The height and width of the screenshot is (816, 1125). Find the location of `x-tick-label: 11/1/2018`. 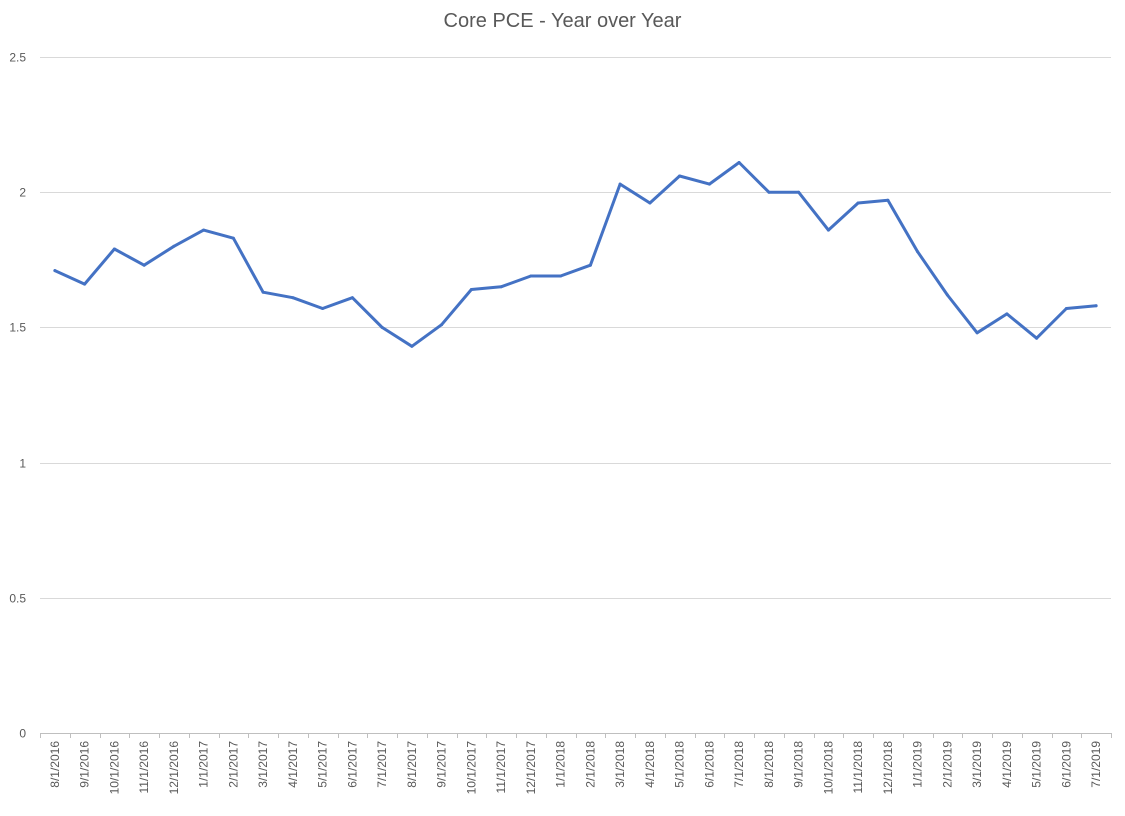

x-tick-label: 11/1/2018 is located at coordinates (858, 767).